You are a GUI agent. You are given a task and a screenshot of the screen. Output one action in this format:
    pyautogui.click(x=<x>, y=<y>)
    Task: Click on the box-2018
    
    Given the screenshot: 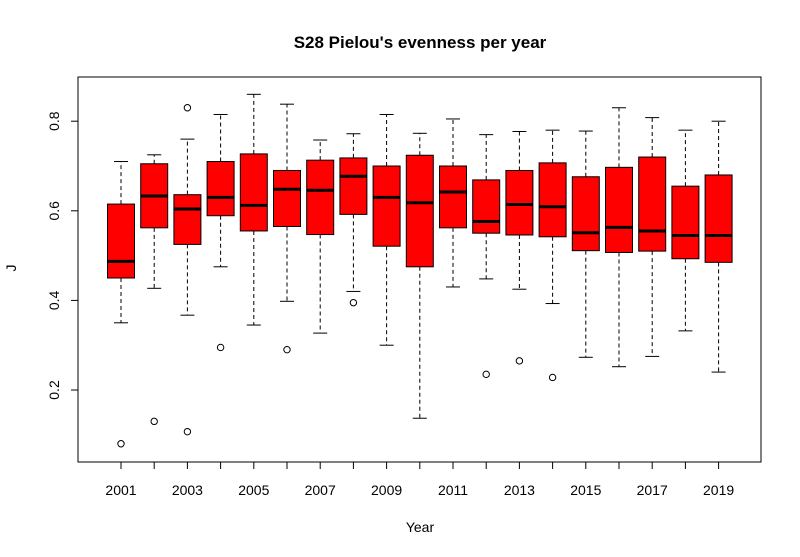 What is the action you would take?
    pyautogui.click(x=685, y=230)
    